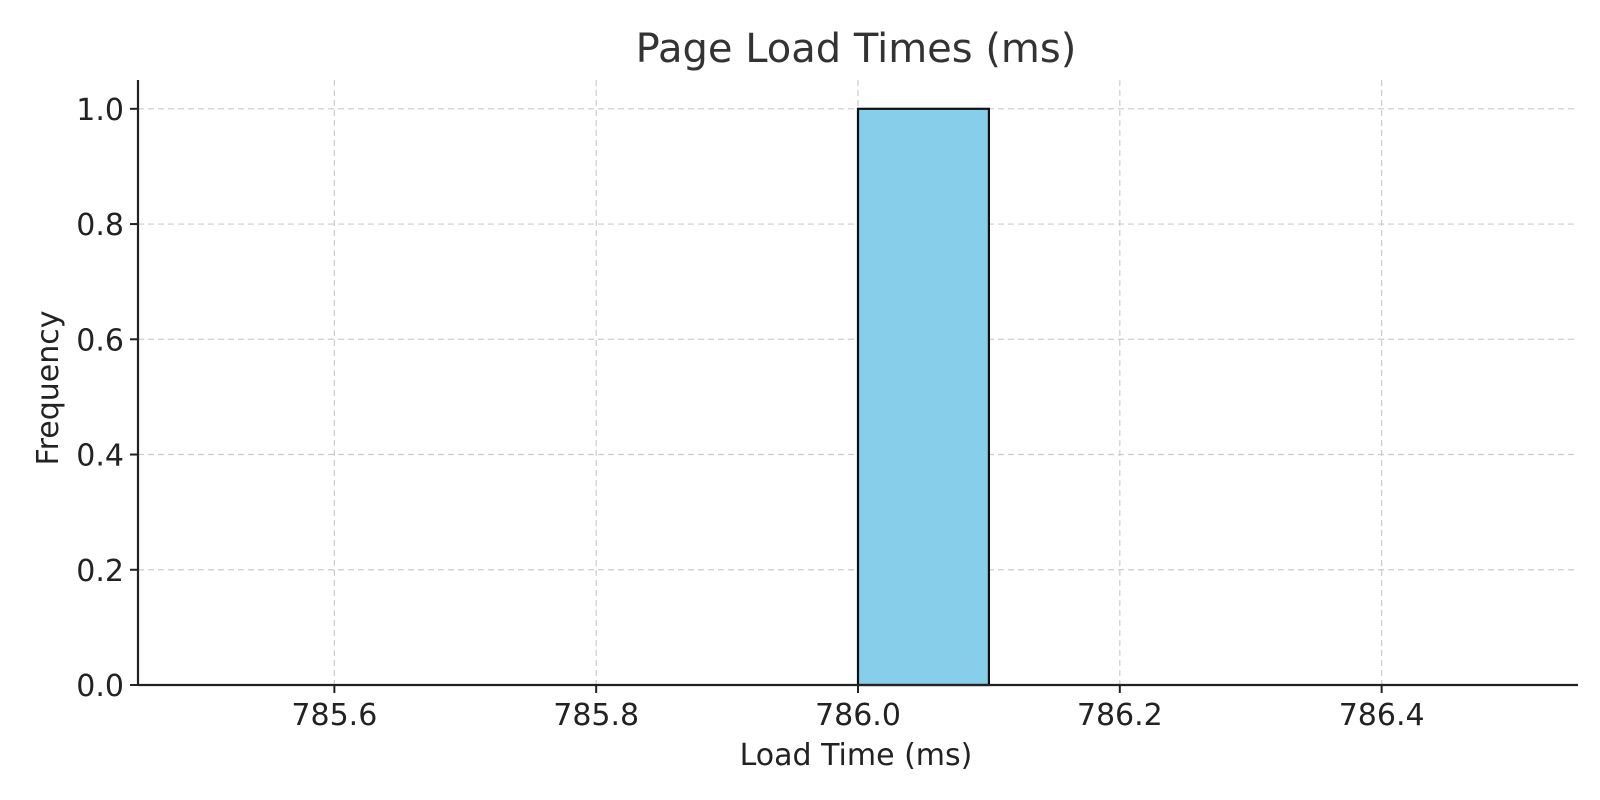  What do you see at coordinates (107, 398) in the screenshot?
I see `y-ticks: 0.0 0.2 0.4 0.6 0.8 1.0` at bounding box center [107, 398].